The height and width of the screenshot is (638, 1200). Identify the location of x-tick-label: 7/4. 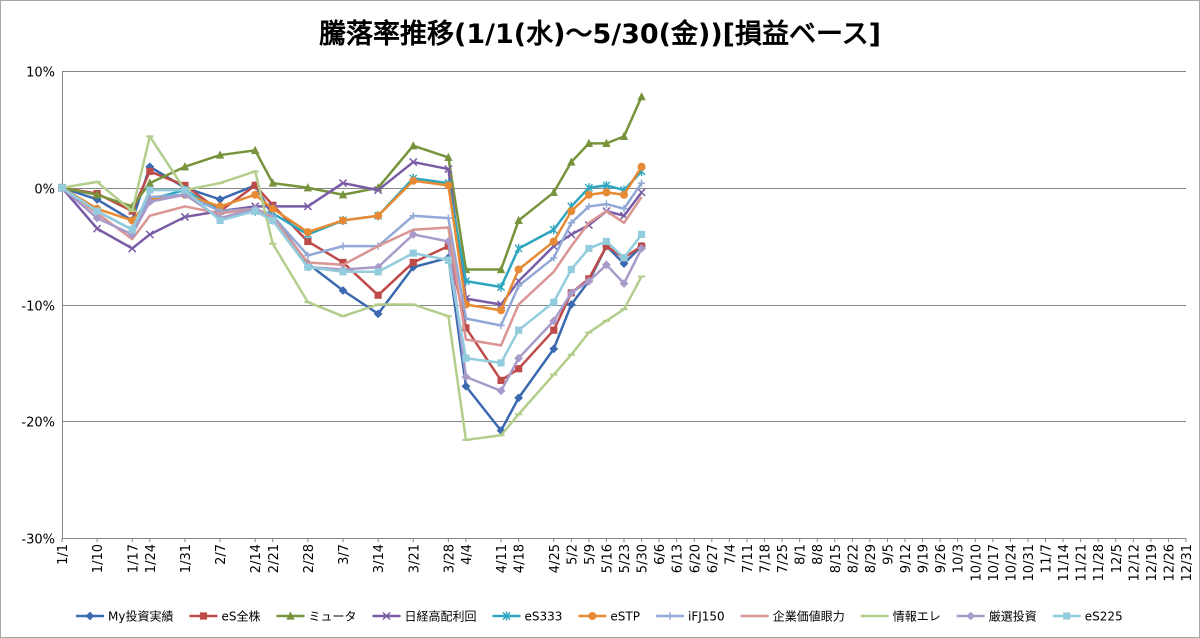
(730, 554).